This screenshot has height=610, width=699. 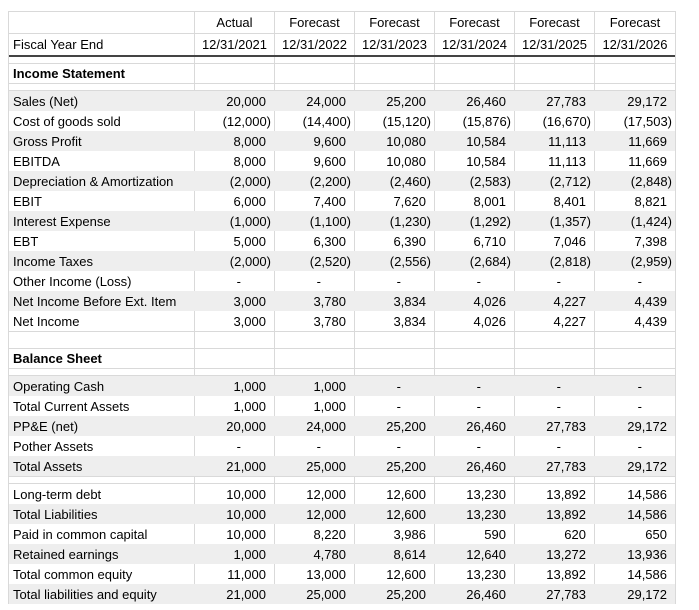 What do you see at coordinates (410, 261) in the screenshot?
I see `value-cell: (2,556)` at bounding box center [410, 261].